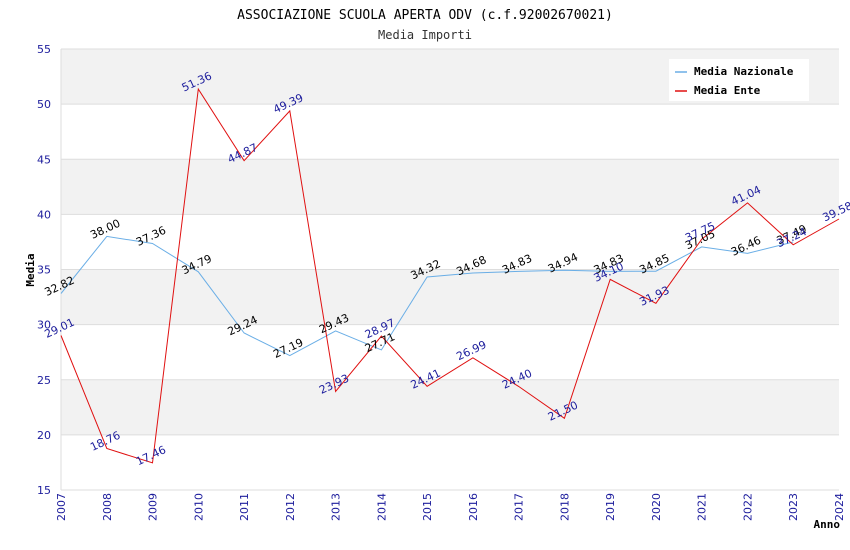  Describe the element at coordinates (153, 507) in the screenshot. I see `x-tick-label: 2009` at that location.